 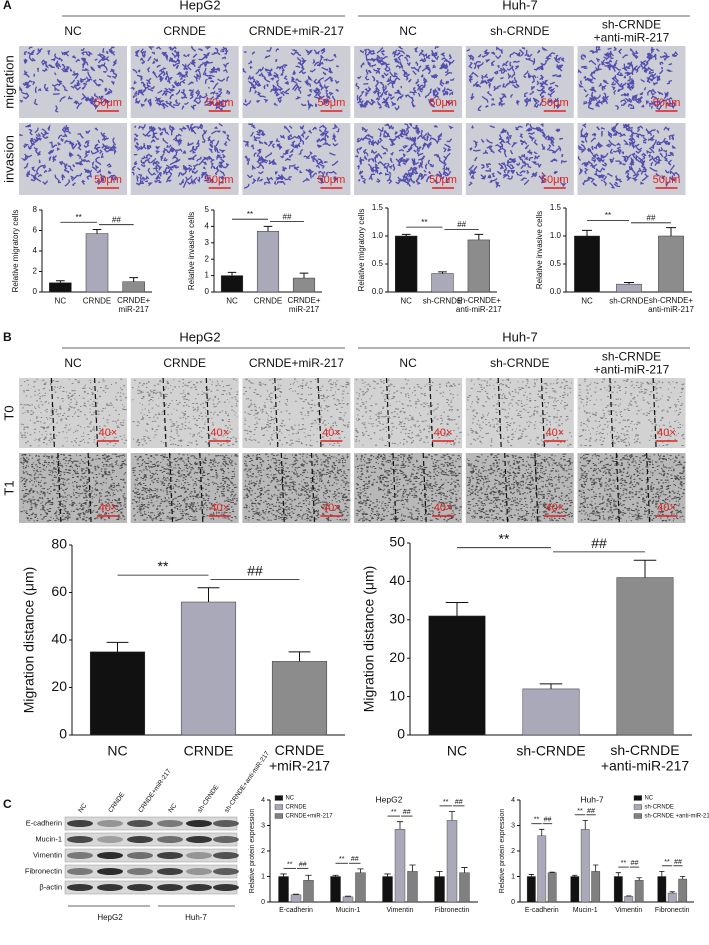 What do you see at coordinates (263, 800) in the screenshot?
I see `y-tick-label: 4` at bounding box center [263, 800].